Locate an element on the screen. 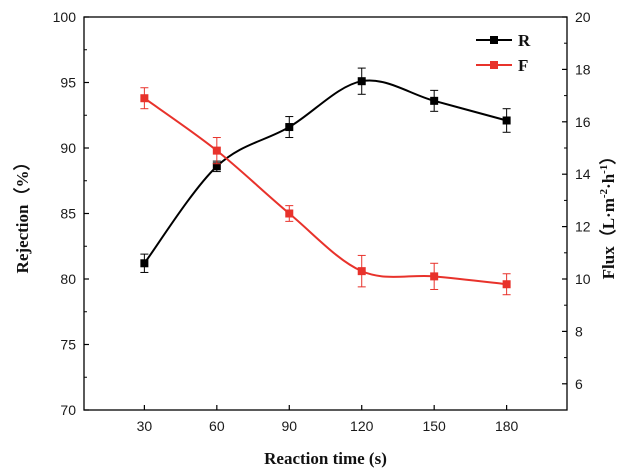 The height and width of the screenshot is (473, 627). left-y-tick-label: 85 is located at coordinates (68, 214).